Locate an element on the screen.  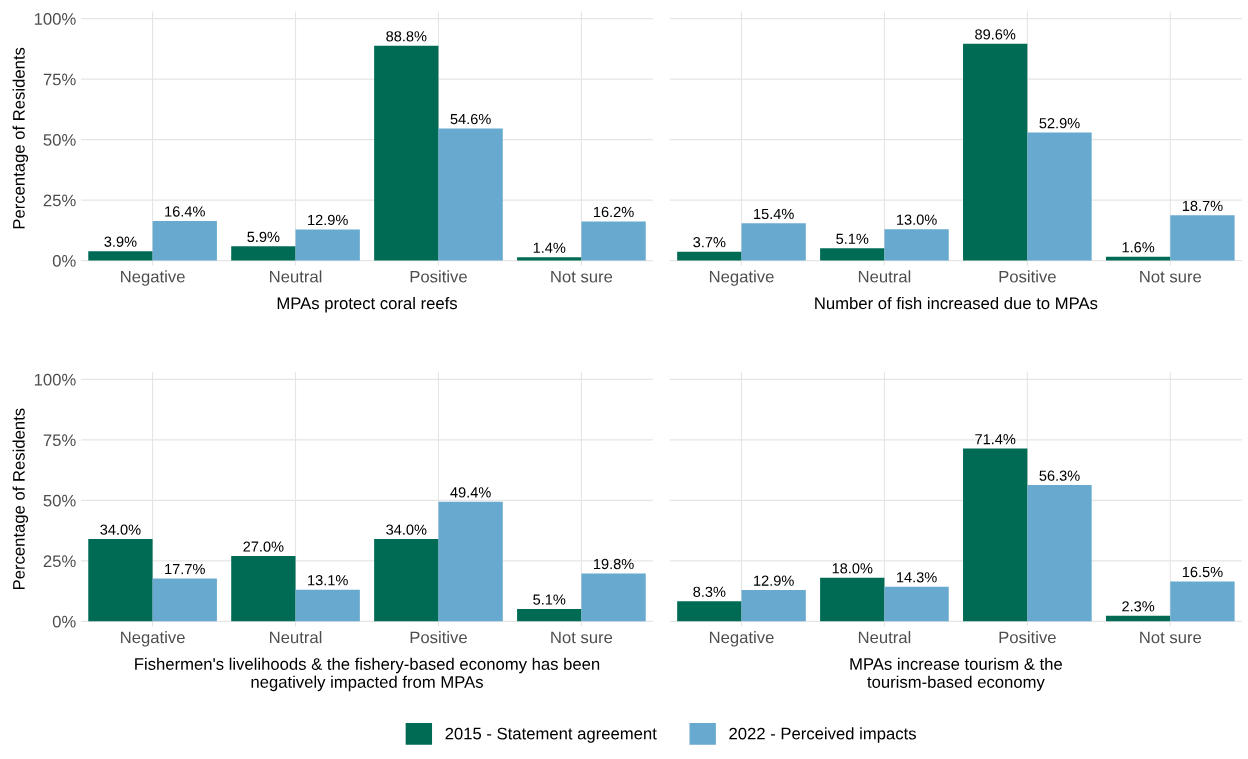
data-label: 16.4% is located at coordinates (185, 211).